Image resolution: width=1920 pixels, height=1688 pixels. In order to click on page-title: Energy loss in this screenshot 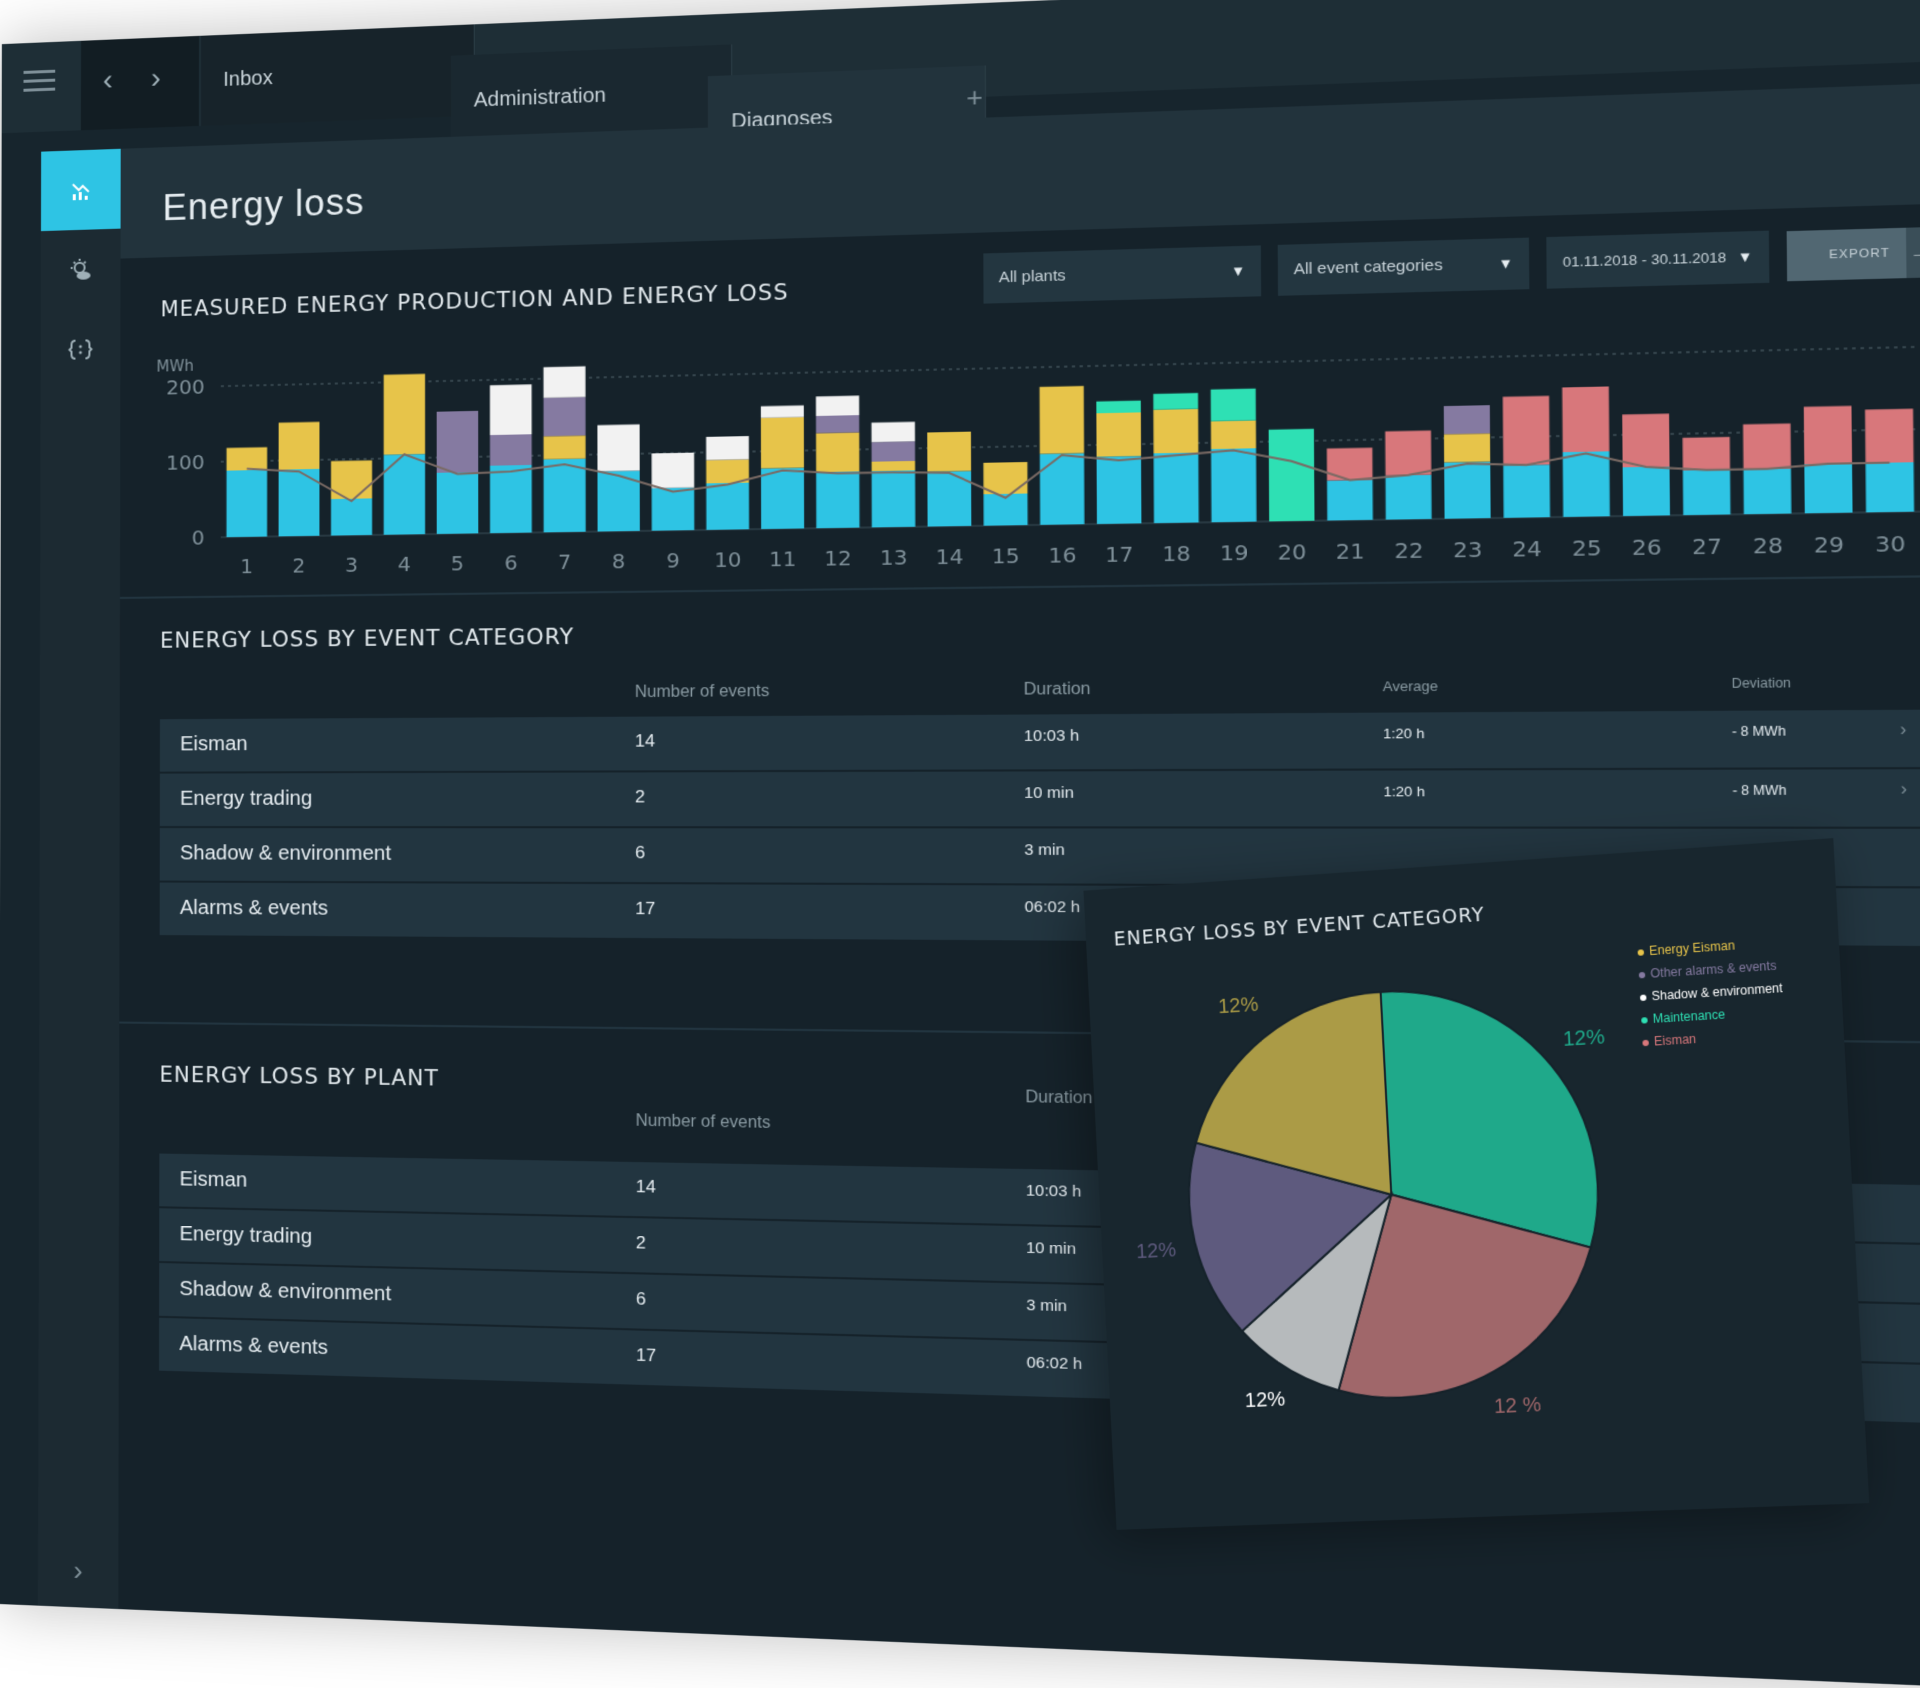, I will do `click(263, 204)`.